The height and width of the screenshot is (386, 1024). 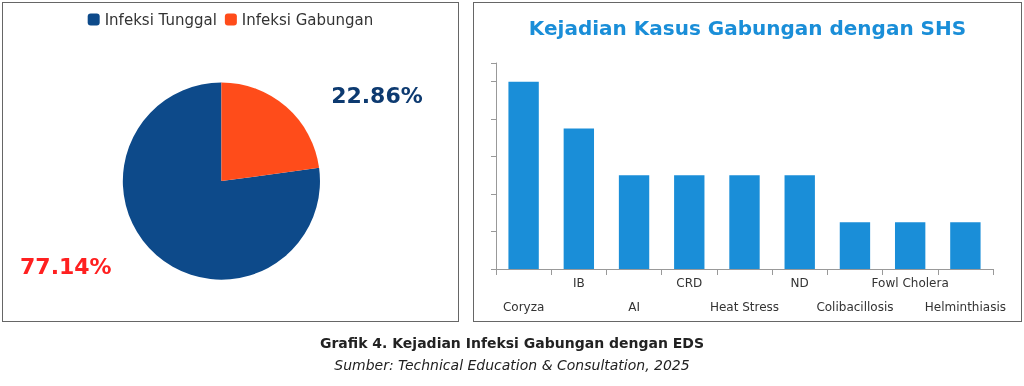 What do you see at coordinates (523, 307) in the screenshot?
I see `x-tick-label: Coryza` at bounding box center [523, 307].